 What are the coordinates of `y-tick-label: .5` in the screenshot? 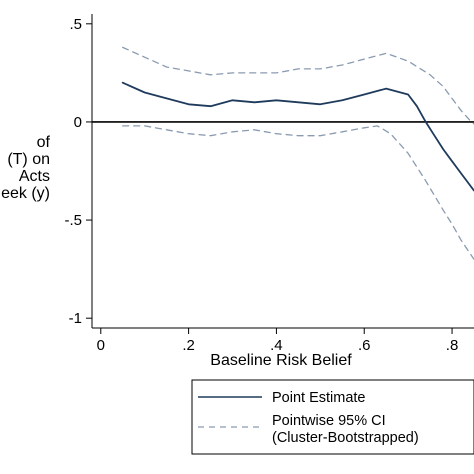 It's located at (75, 24).